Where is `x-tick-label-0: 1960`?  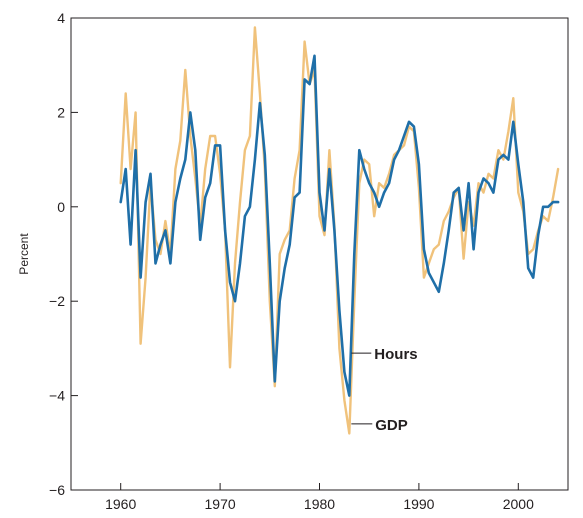 x-tick-label-0: 1960 is located at coordinates (120, 504).